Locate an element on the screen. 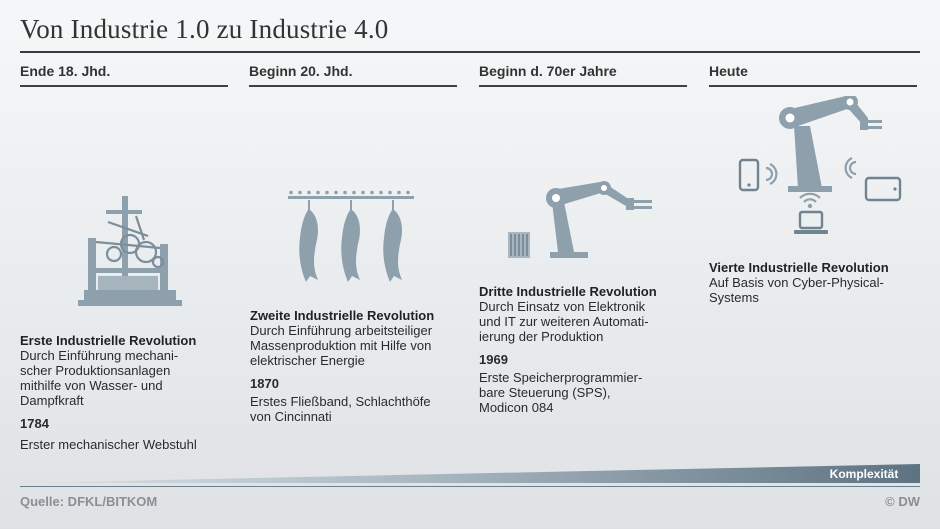 This screenshot has width=940, height=529. column-3: Beginn d. 70er Jahre is located at coordinates (583, 75).